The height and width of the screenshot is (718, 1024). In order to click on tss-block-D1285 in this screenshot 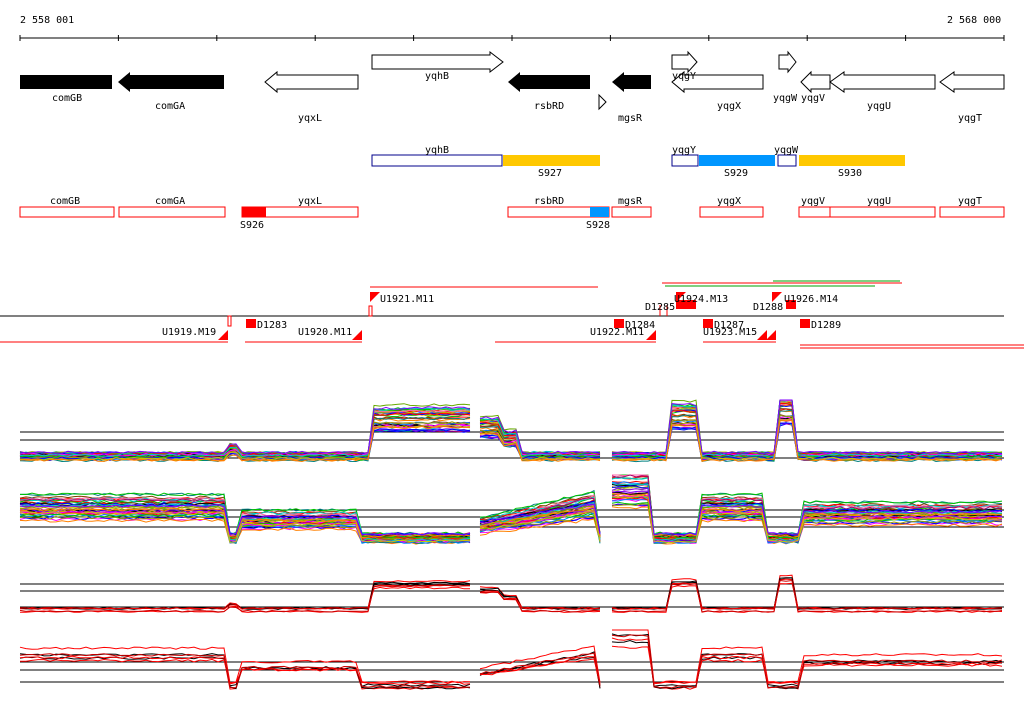, I will do `click(686, 304)`.